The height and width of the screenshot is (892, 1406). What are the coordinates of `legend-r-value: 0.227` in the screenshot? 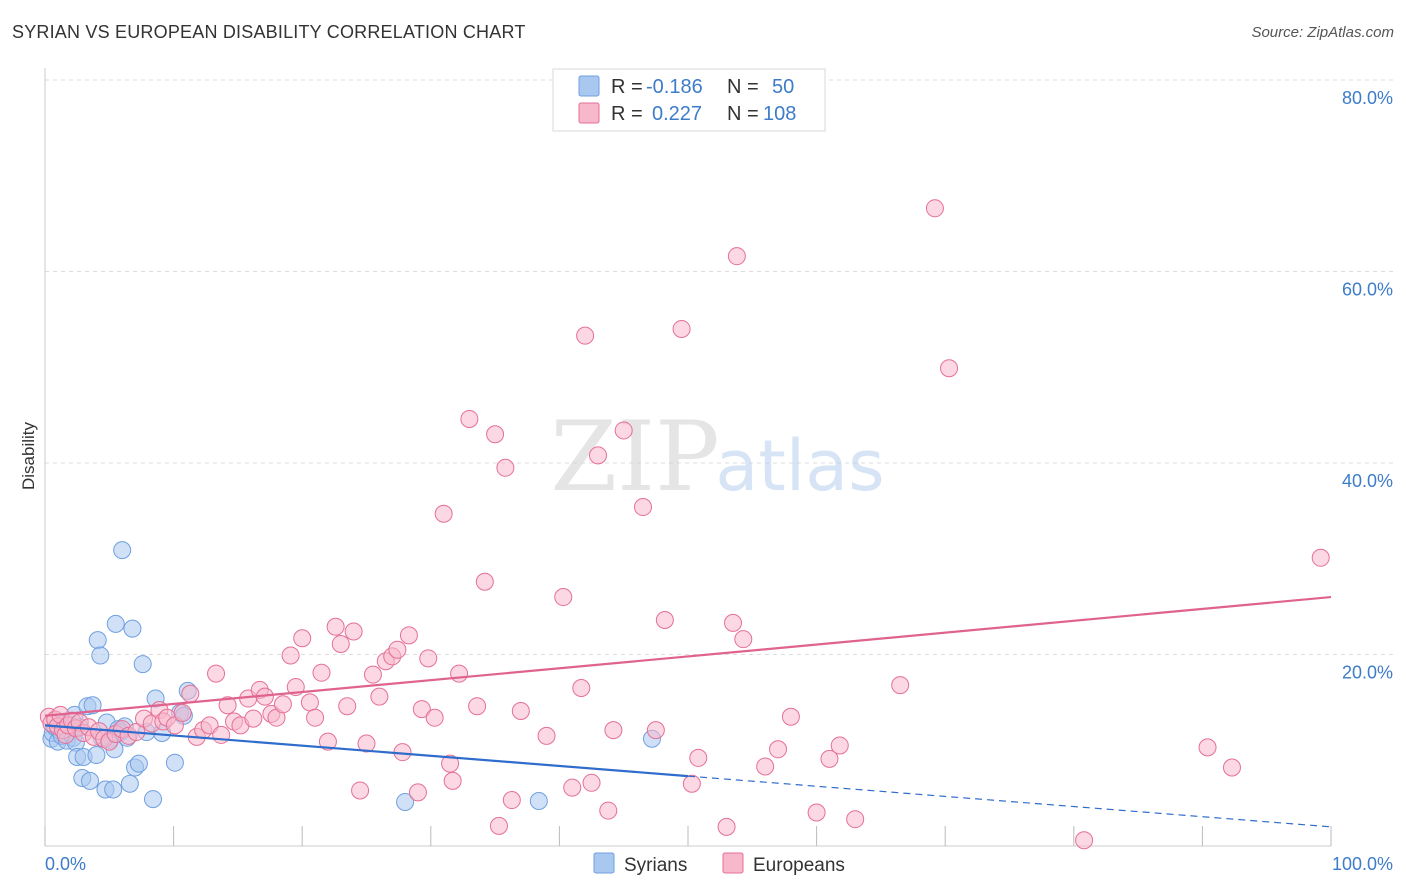 It's located at (677, 114).